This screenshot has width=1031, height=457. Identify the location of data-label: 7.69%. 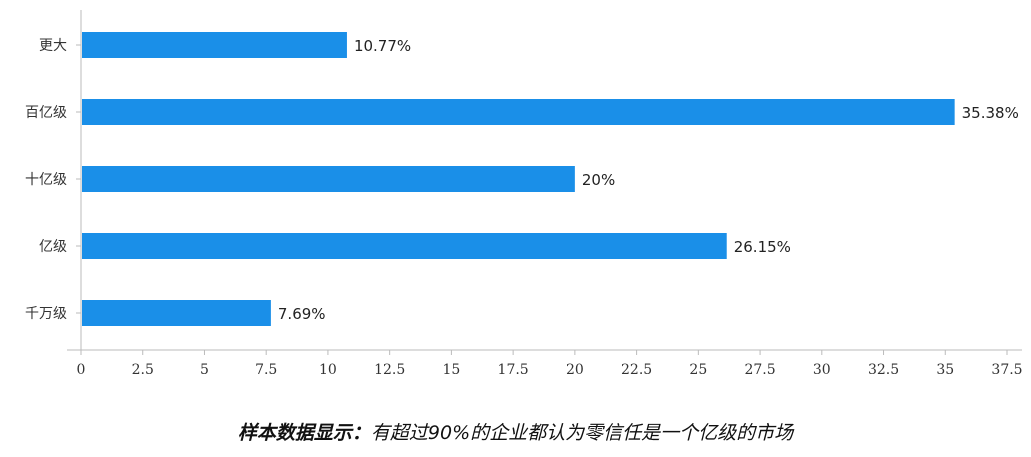
(302, 314).